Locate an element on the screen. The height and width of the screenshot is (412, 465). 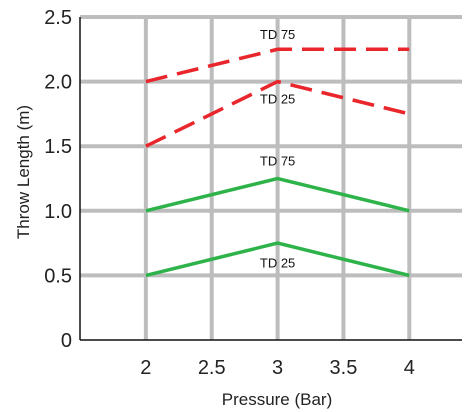
x-tick-labels: 2 2.5 3 3.5 4 is located at coordinates (277, 368).